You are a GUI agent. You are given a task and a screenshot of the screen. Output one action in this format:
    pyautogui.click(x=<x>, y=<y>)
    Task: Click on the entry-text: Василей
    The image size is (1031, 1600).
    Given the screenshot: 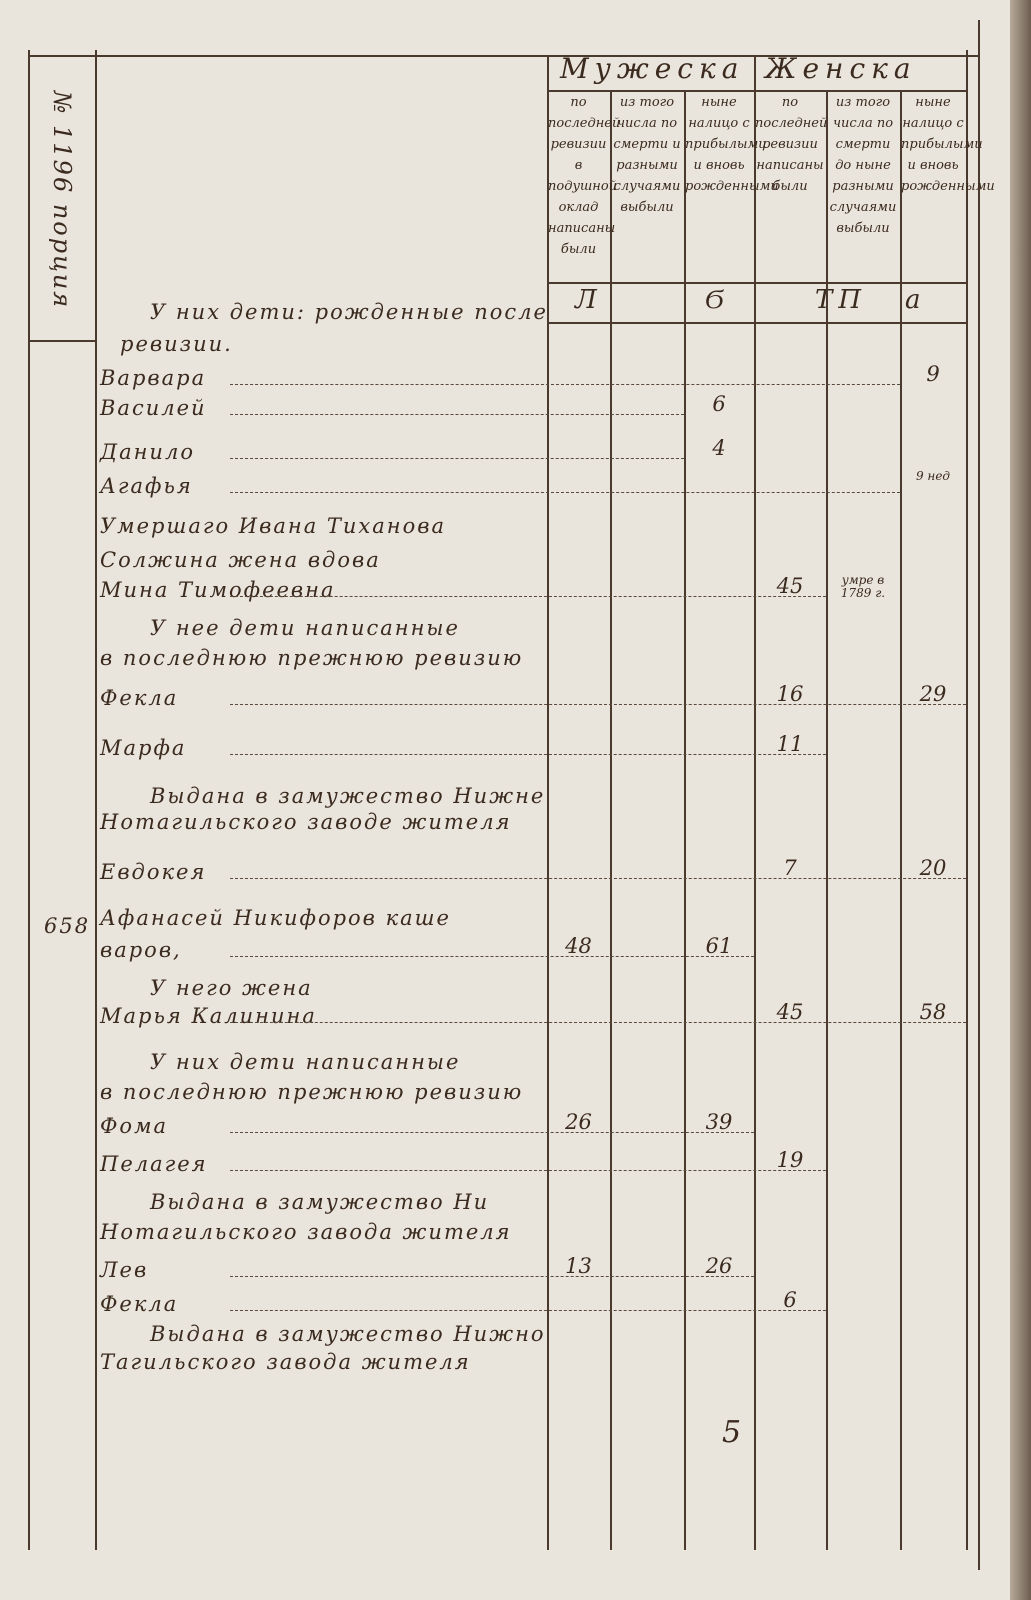 What is the action you would take?
    pyautogui.click(x=153, y=408)
    